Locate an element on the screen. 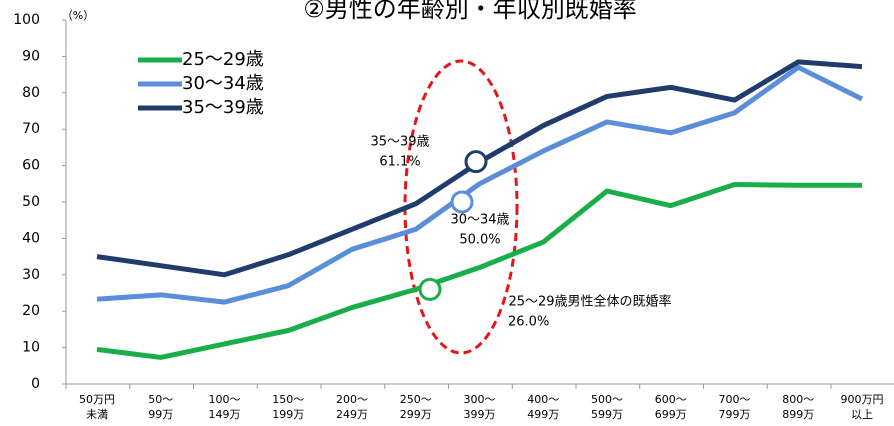 The width and height of the screenshot is (894, 426). y-tick-label: 100 is located at coordinates (26, 20).